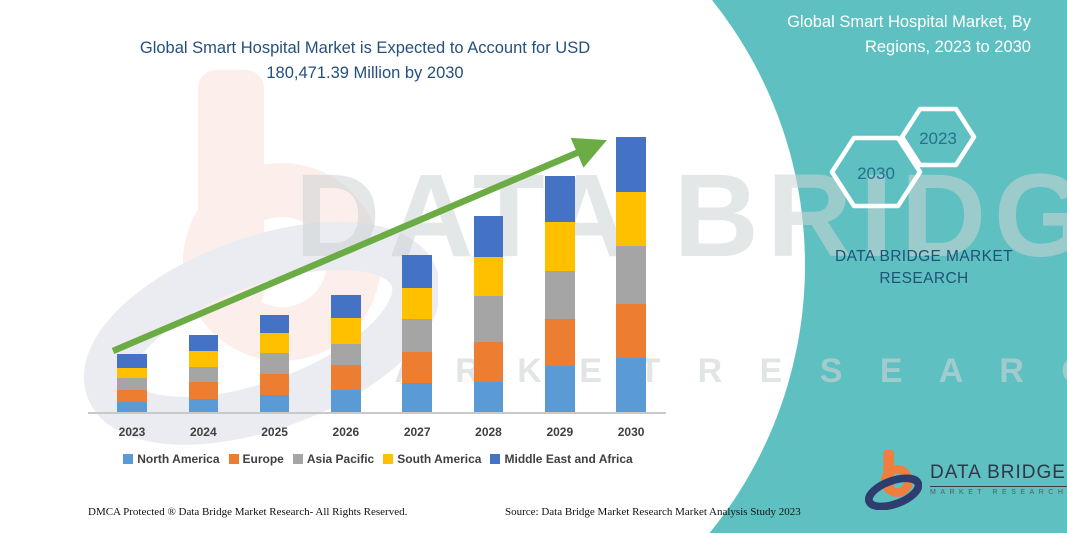 Image resolution: width=1067 pixels, height=533 pixels. I want to click on bar-2030, so click(631, 275).